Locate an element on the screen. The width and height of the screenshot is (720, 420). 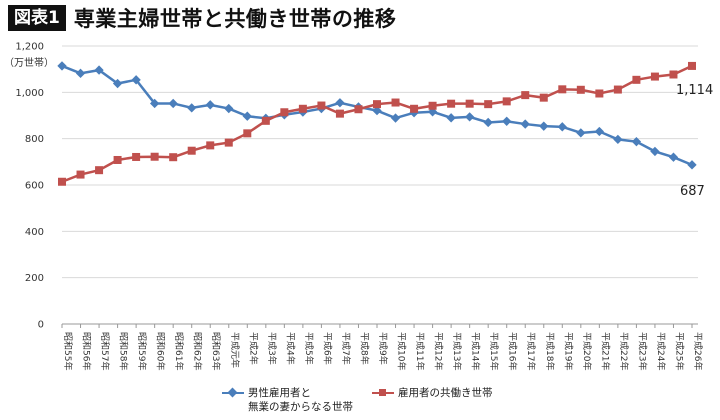
x-tick-label: 平成11年 is located at coordinates (420, 351).